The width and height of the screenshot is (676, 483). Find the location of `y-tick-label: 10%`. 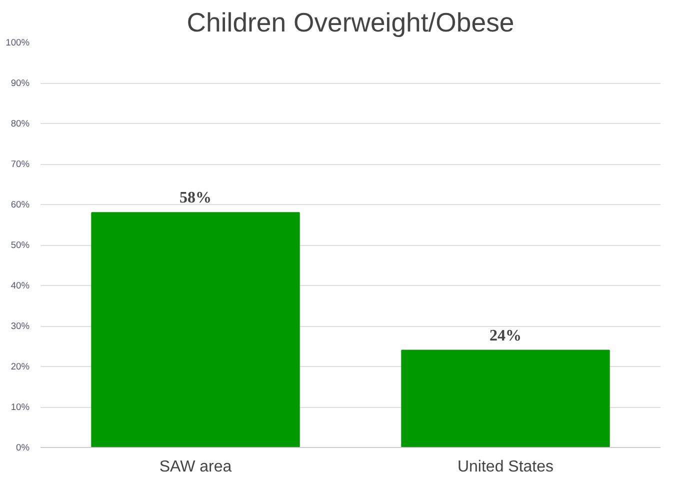

y-tick-label: 10% is located at coordinates (20, 407).